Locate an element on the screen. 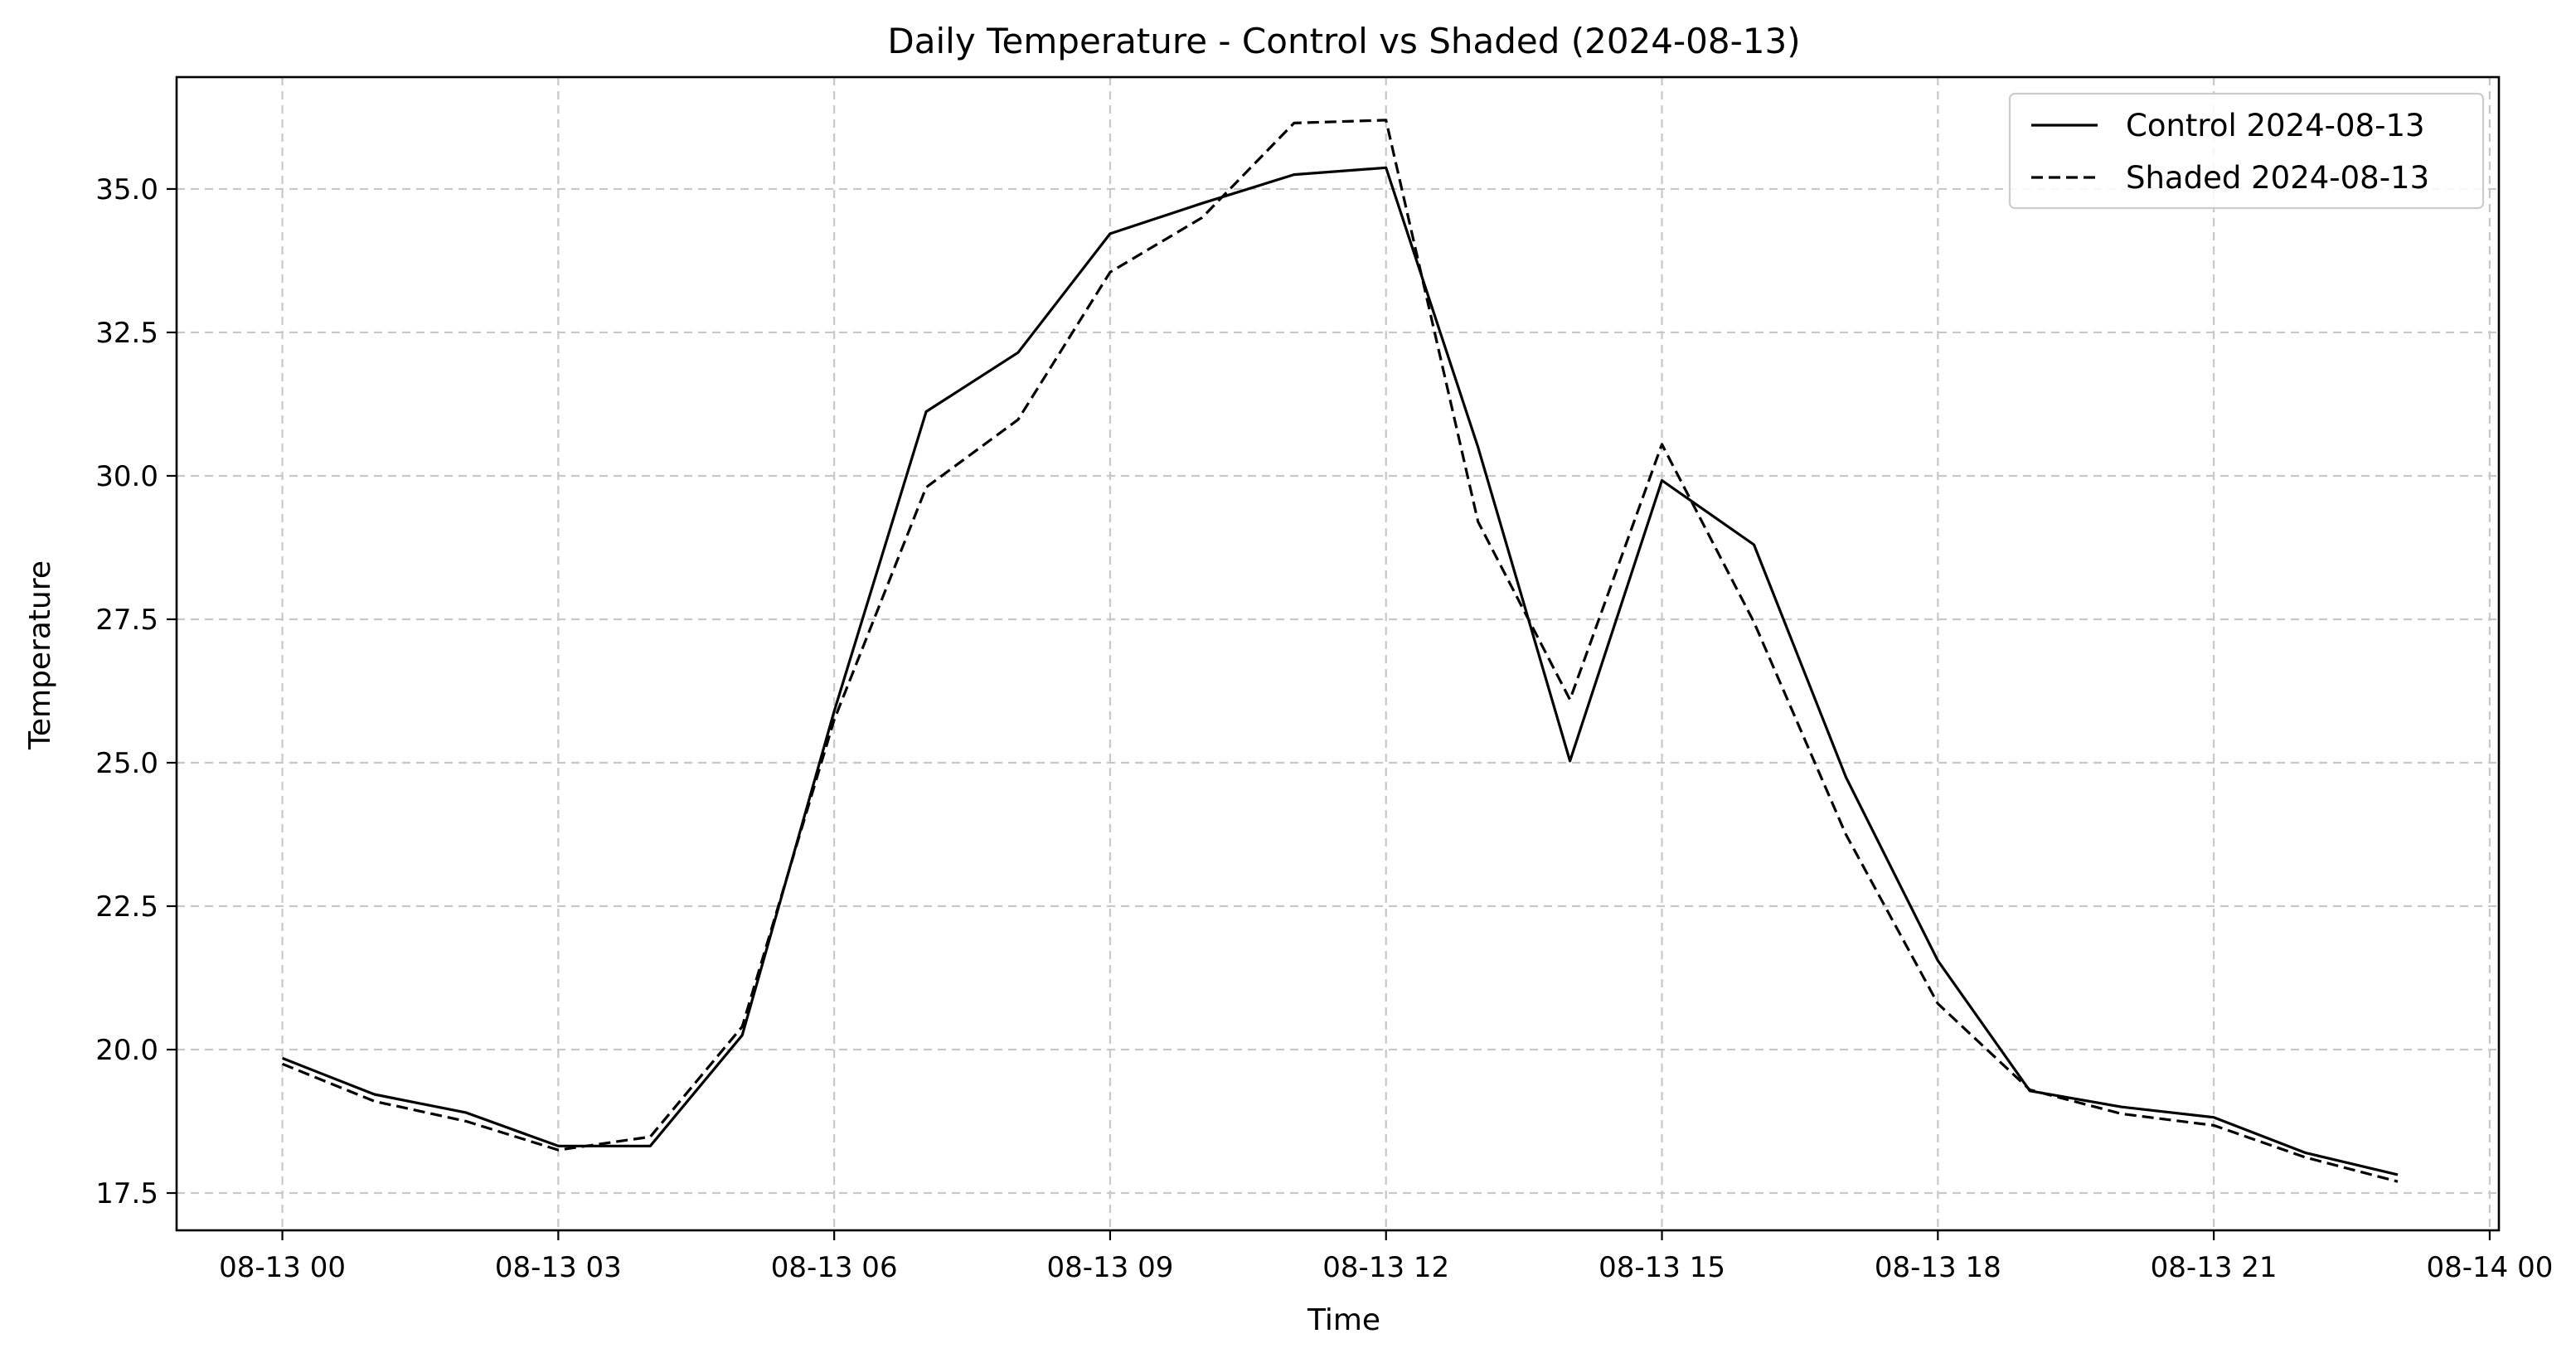 The width and height of the screenshot is (2576, 1358). y-tick-label: 35.0 is located at coordinates (126, 189).